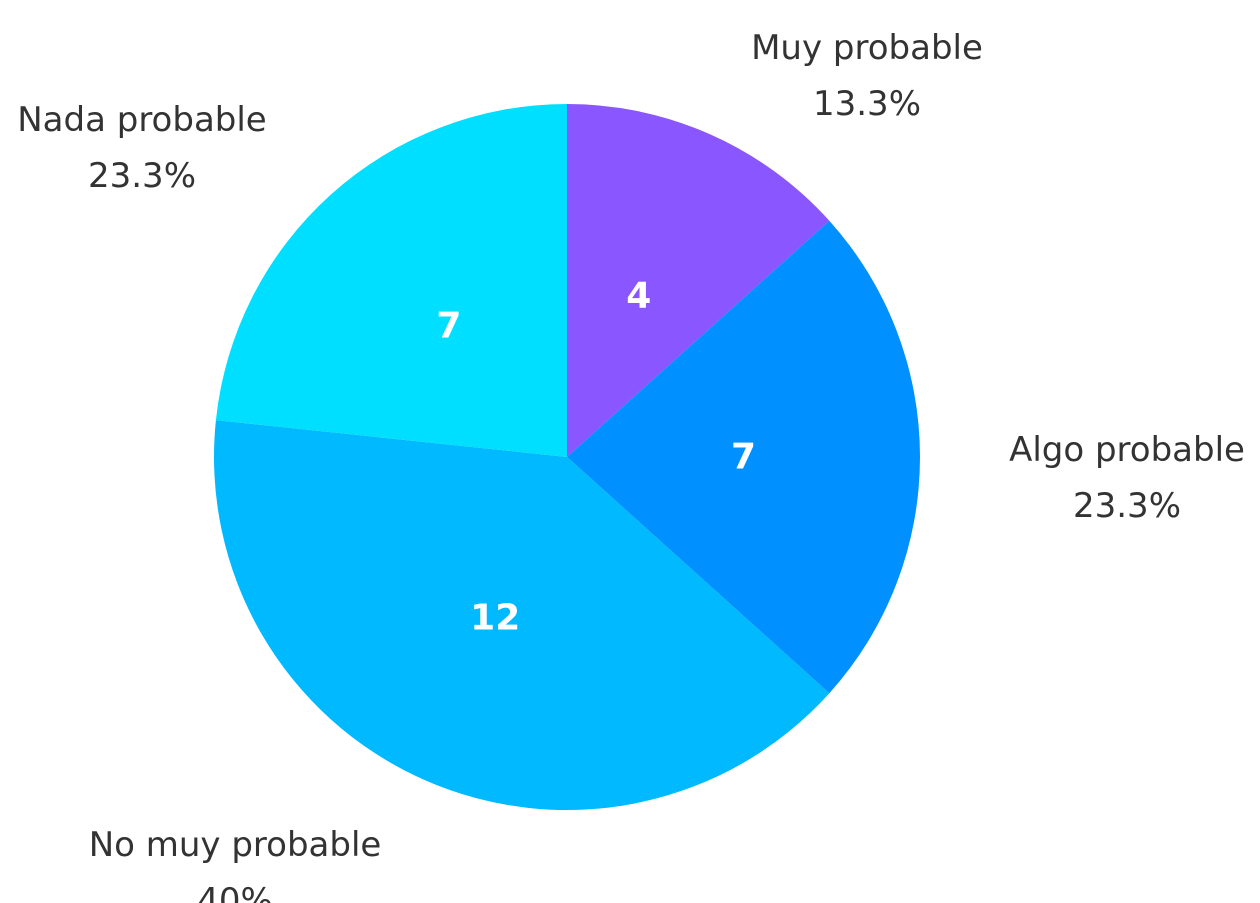 The width and height of the screenshot is (1260, 903). I want to click on slice-percent-nada-probable: 23.3%, so click(142, 176).